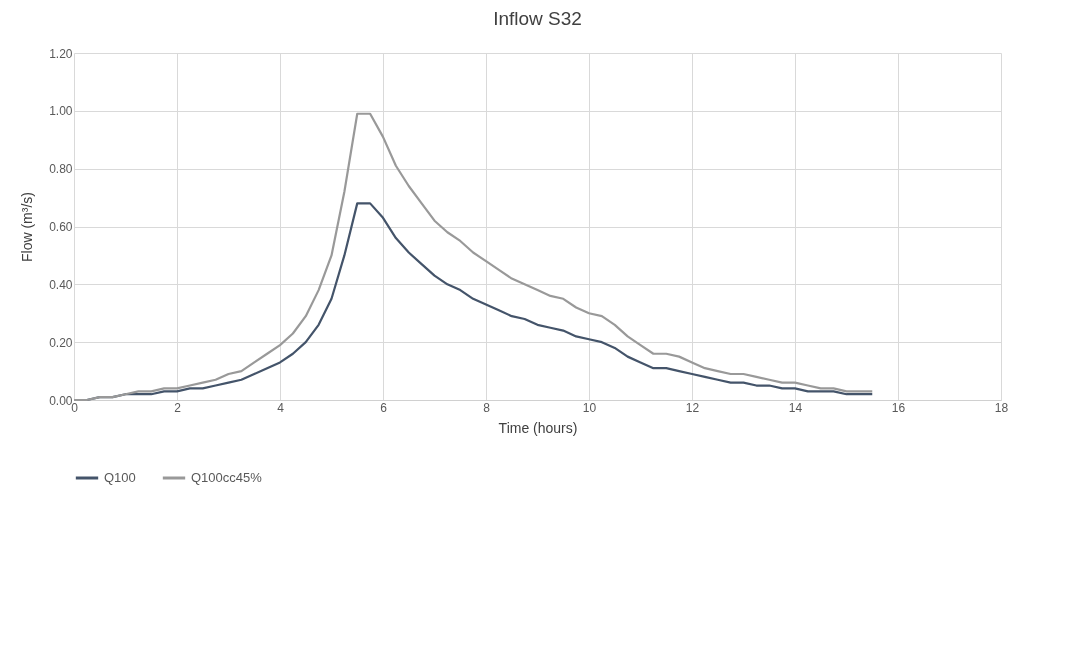 The height and width of the screenshot is (645, 1071). Describe the element at coordinates (538, 427) in the screenshot. I see `x-axis-title: Time (hours)` at that location.